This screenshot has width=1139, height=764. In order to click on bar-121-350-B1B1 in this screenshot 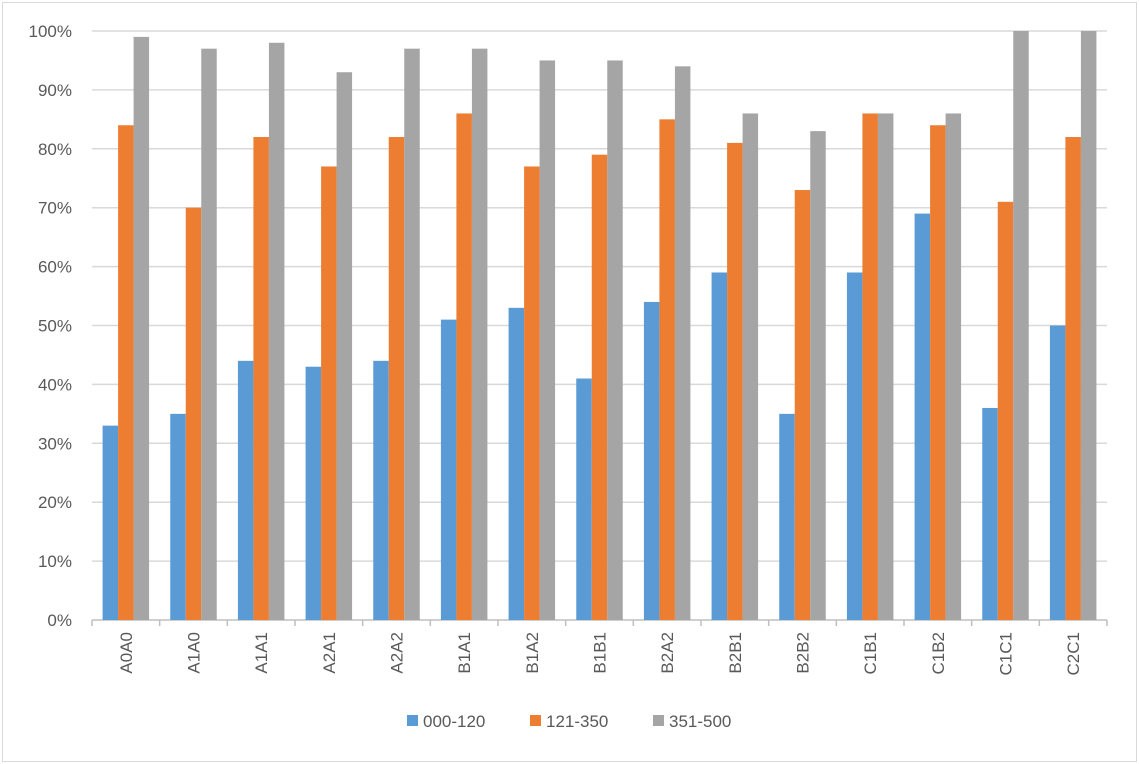, I will do `click(599, 387)`.